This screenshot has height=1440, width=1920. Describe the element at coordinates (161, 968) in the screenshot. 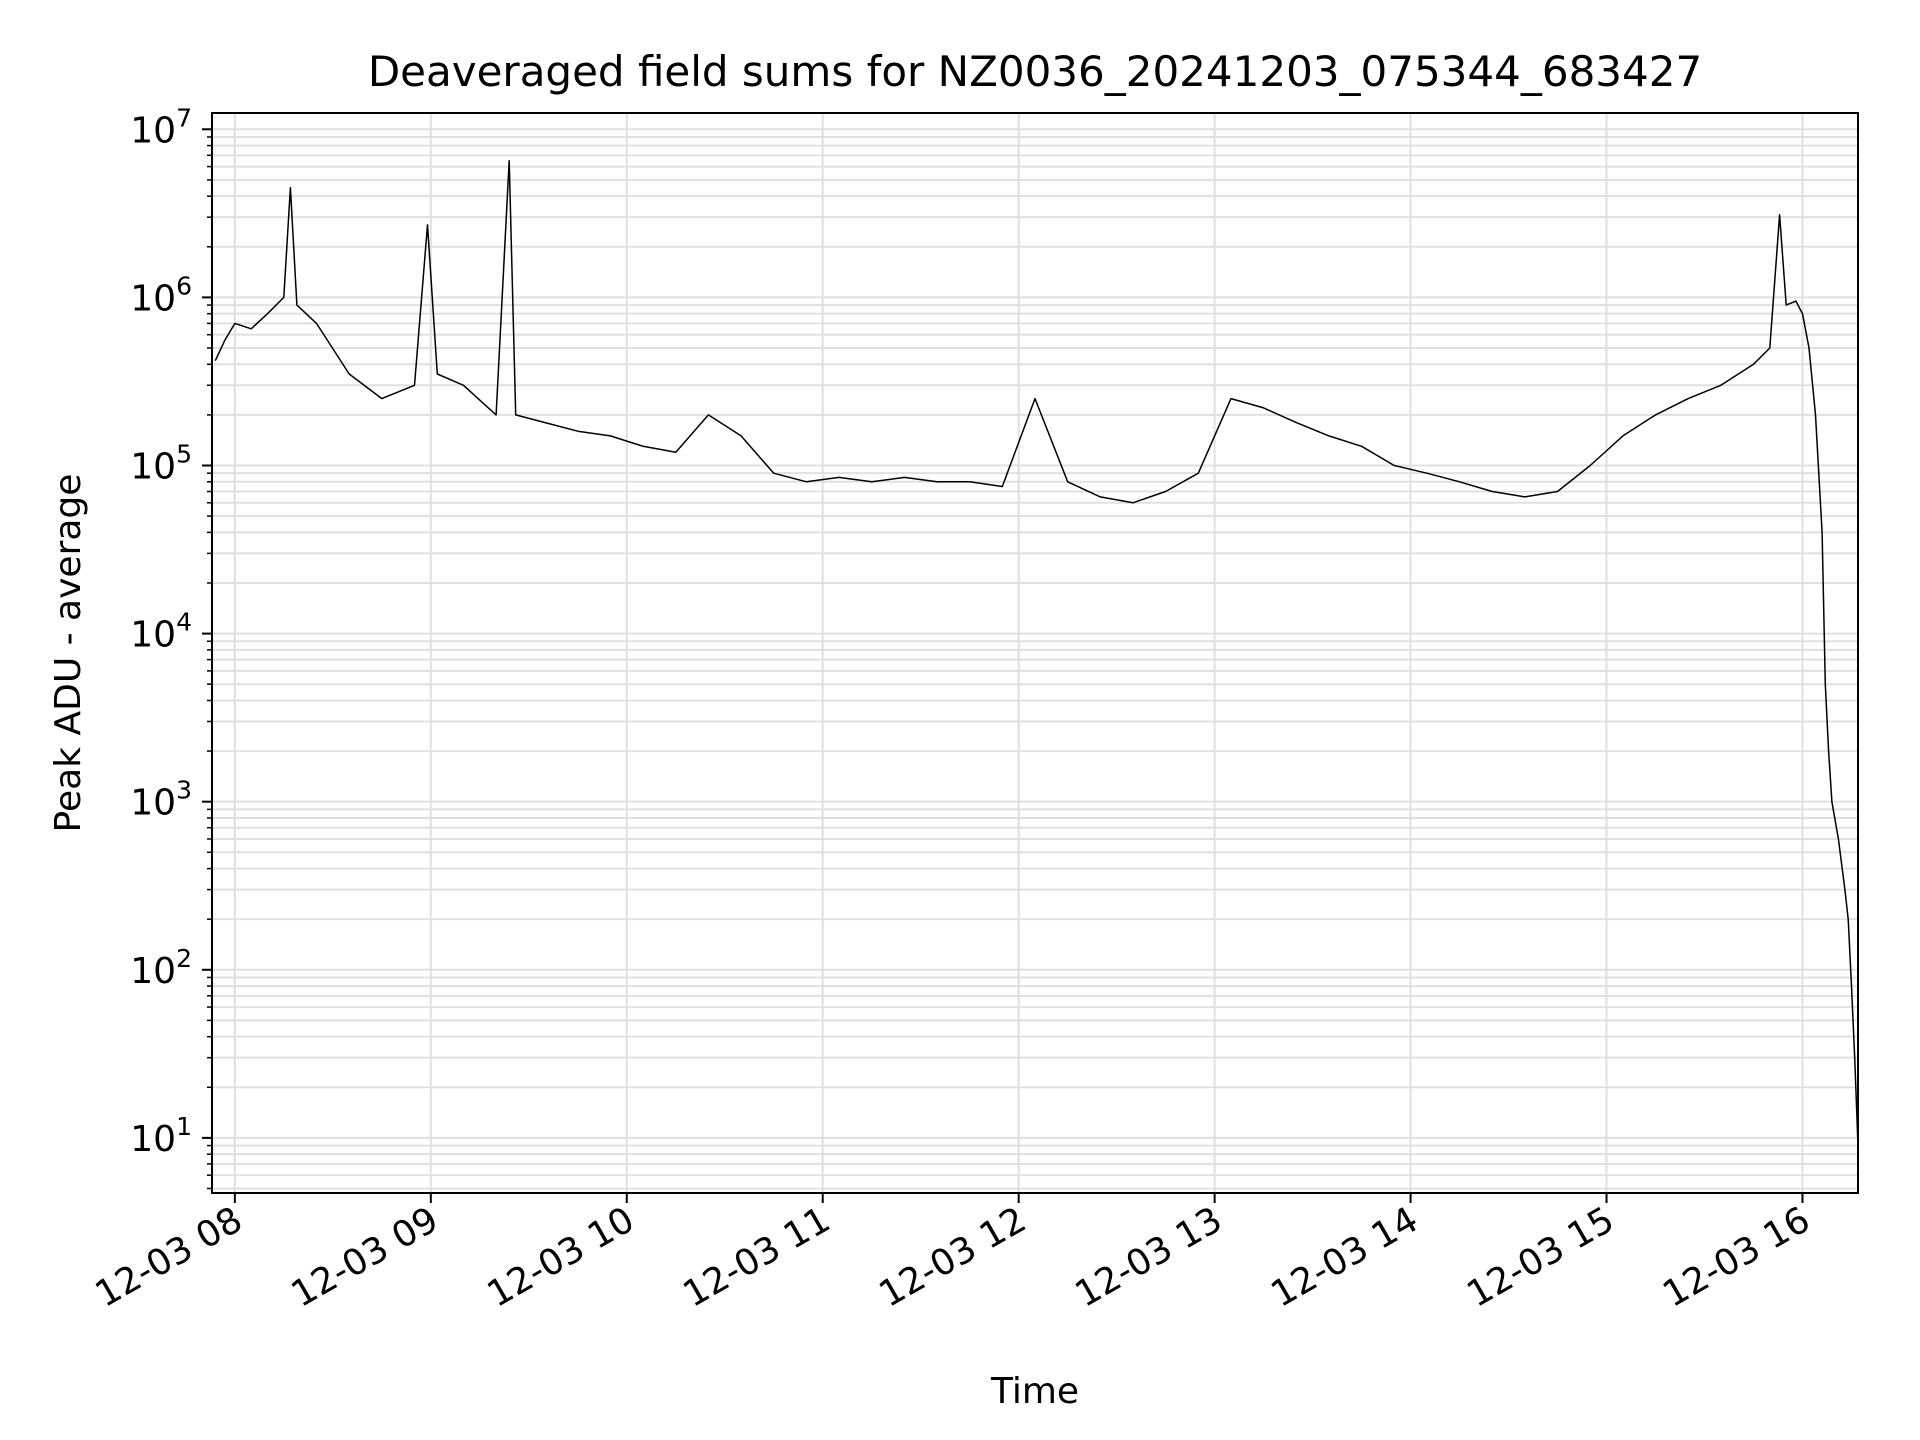

I see `y-tick-label: 10²` at that location.